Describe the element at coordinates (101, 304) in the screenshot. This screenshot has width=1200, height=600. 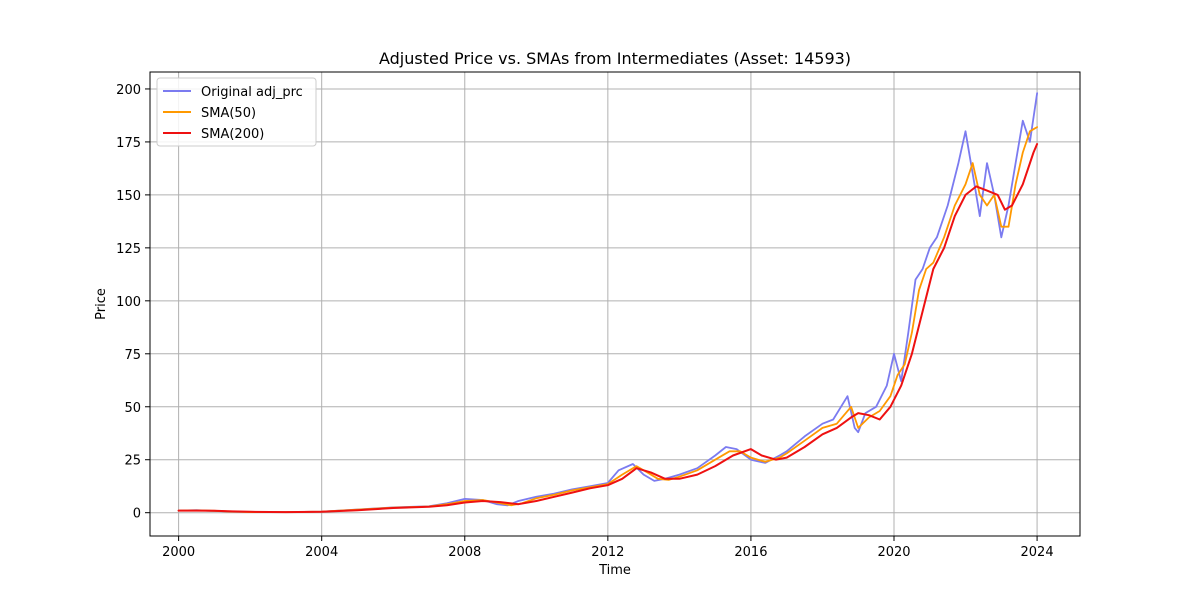
I see `y-axis-title: Price` at that location.